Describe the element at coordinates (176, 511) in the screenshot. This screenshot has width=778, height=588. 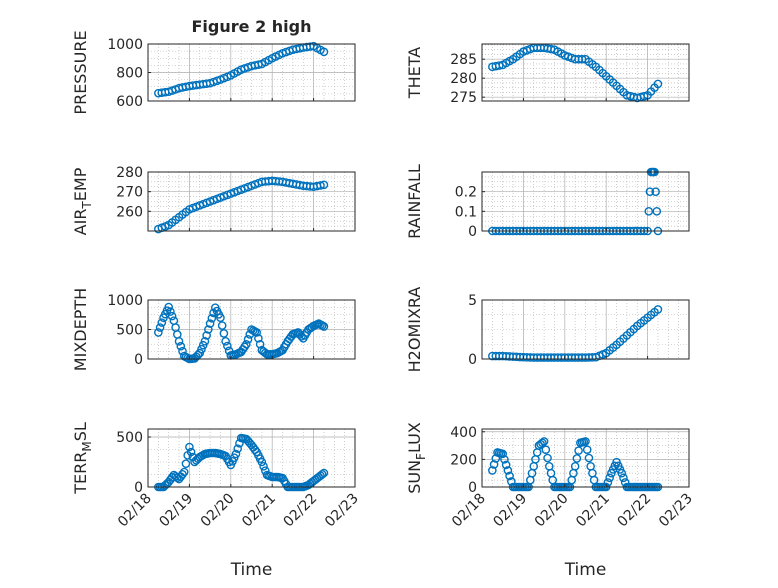
I see `x-tick-label: 02/19` at that location.